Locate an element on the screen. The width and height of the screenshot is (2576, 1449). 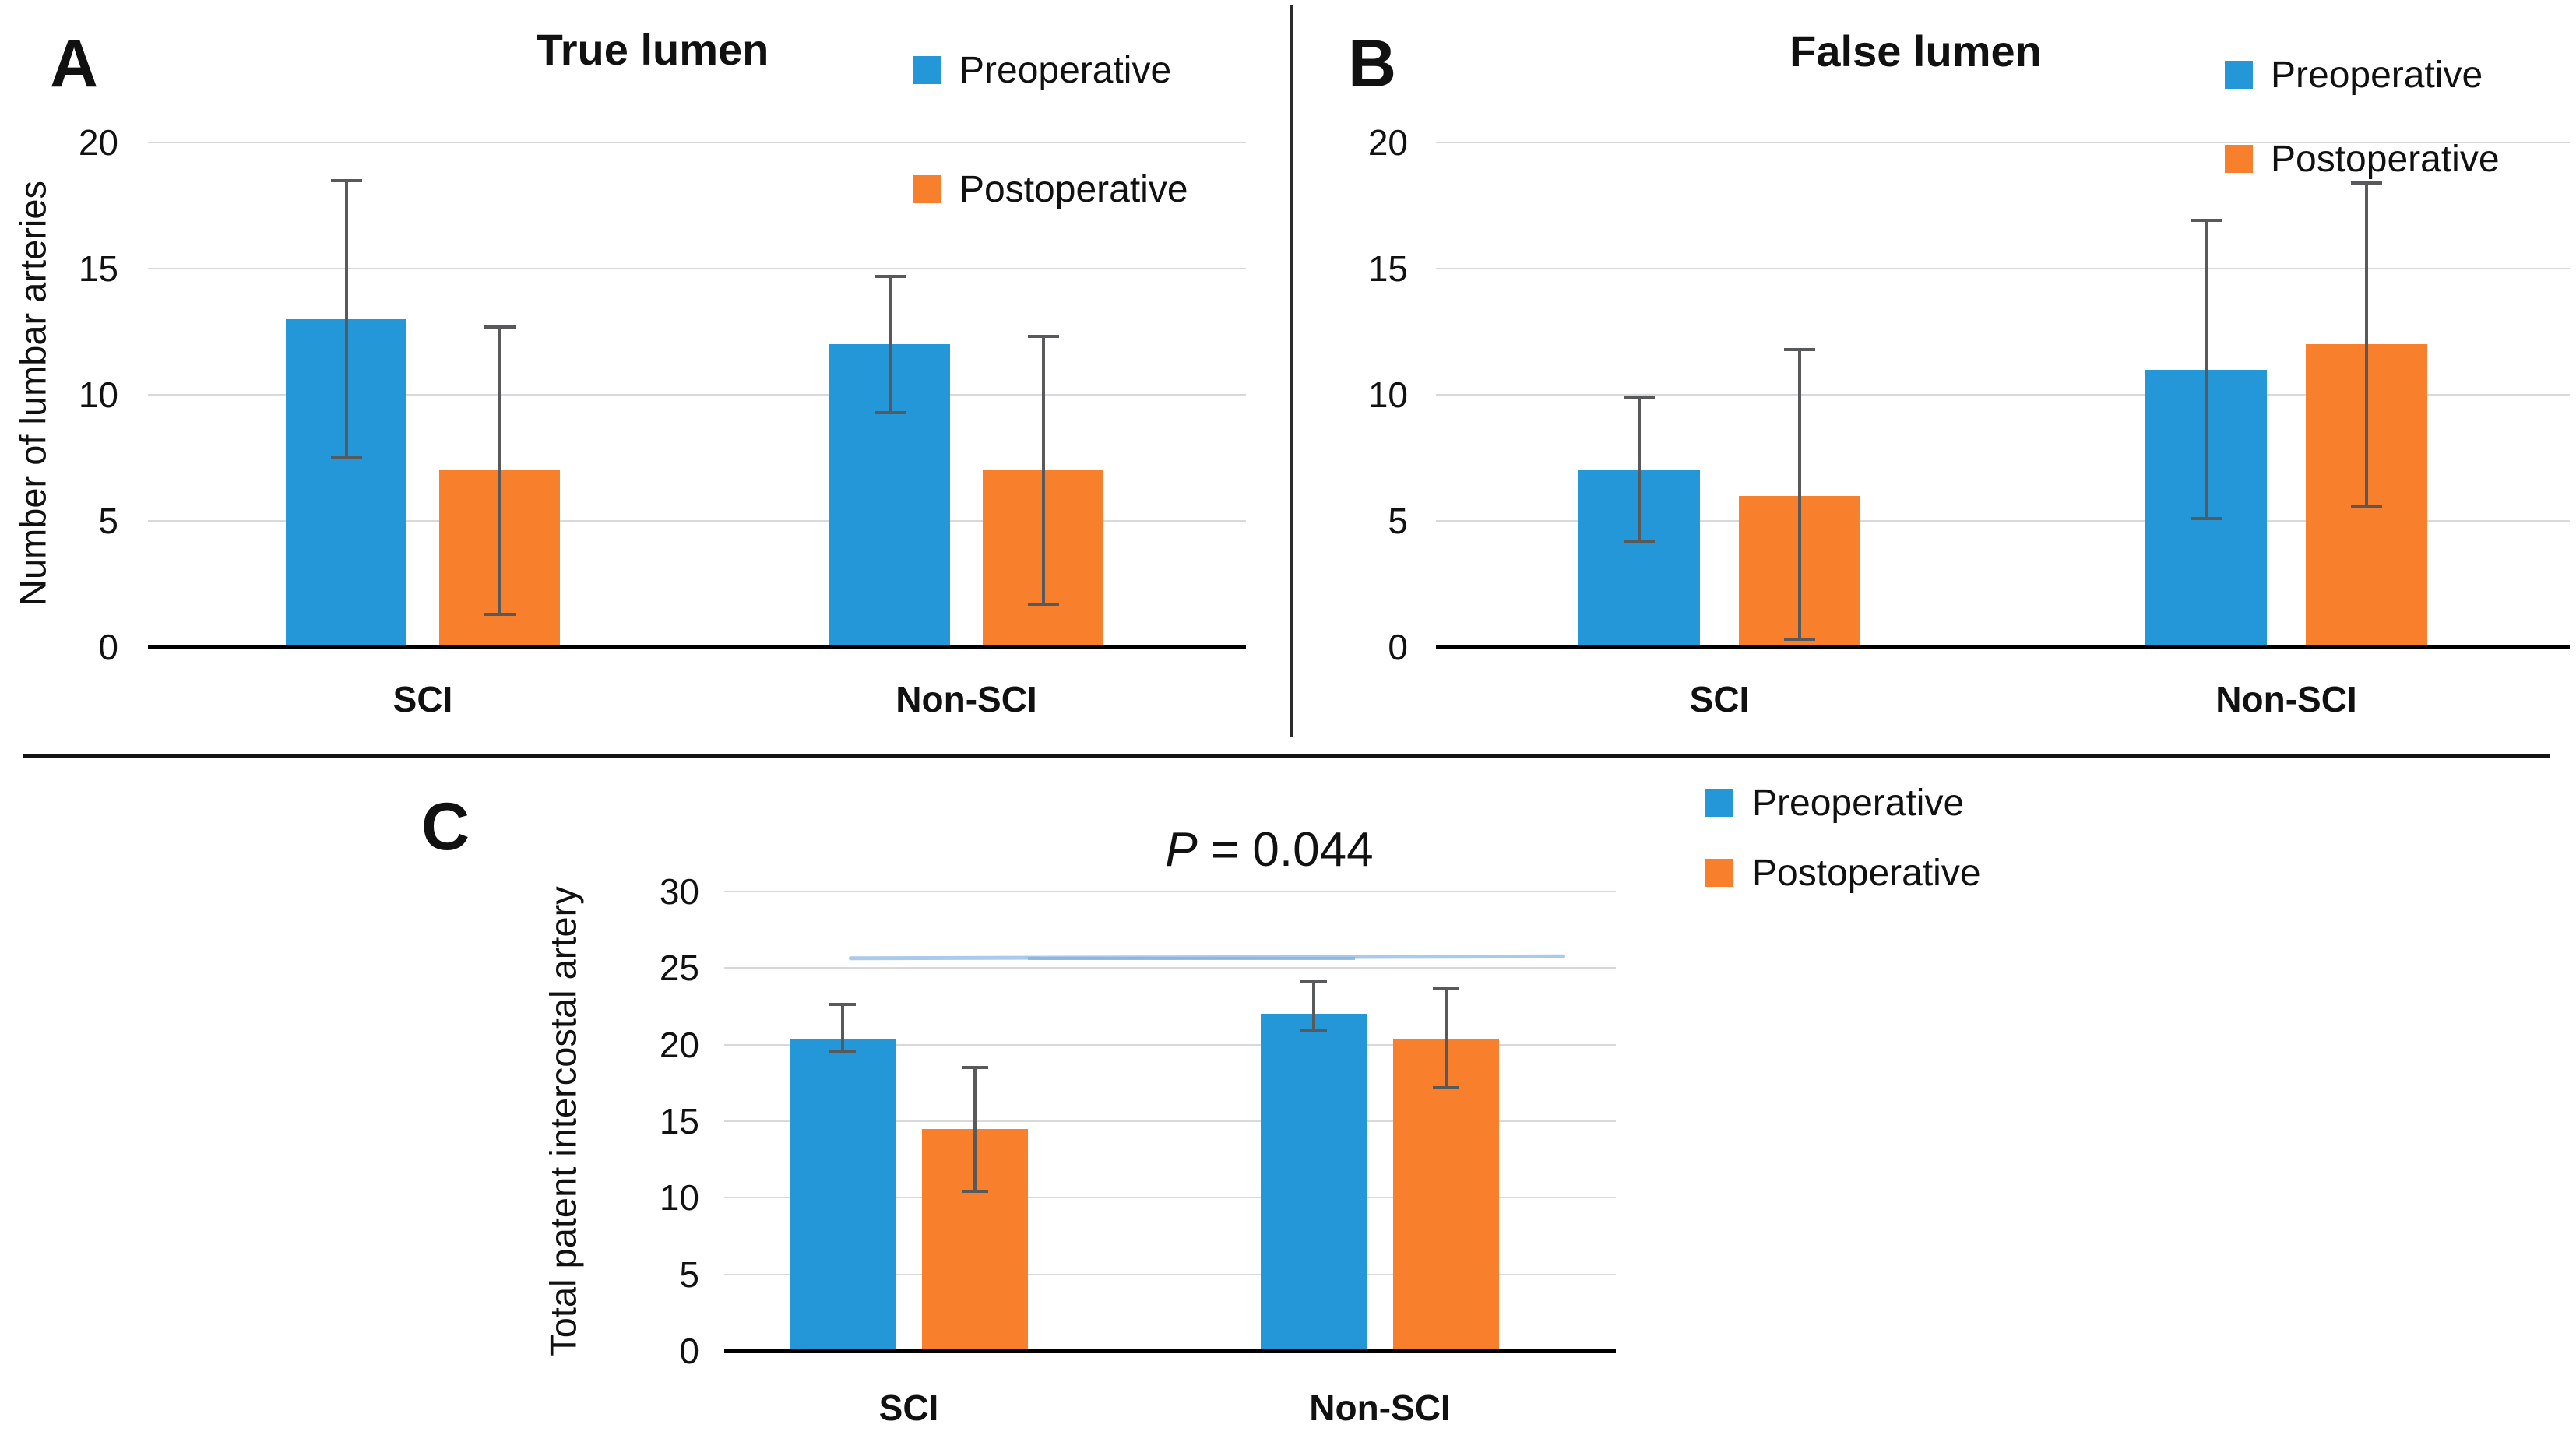
x-axis-b is located at coordinates (2003, 647).